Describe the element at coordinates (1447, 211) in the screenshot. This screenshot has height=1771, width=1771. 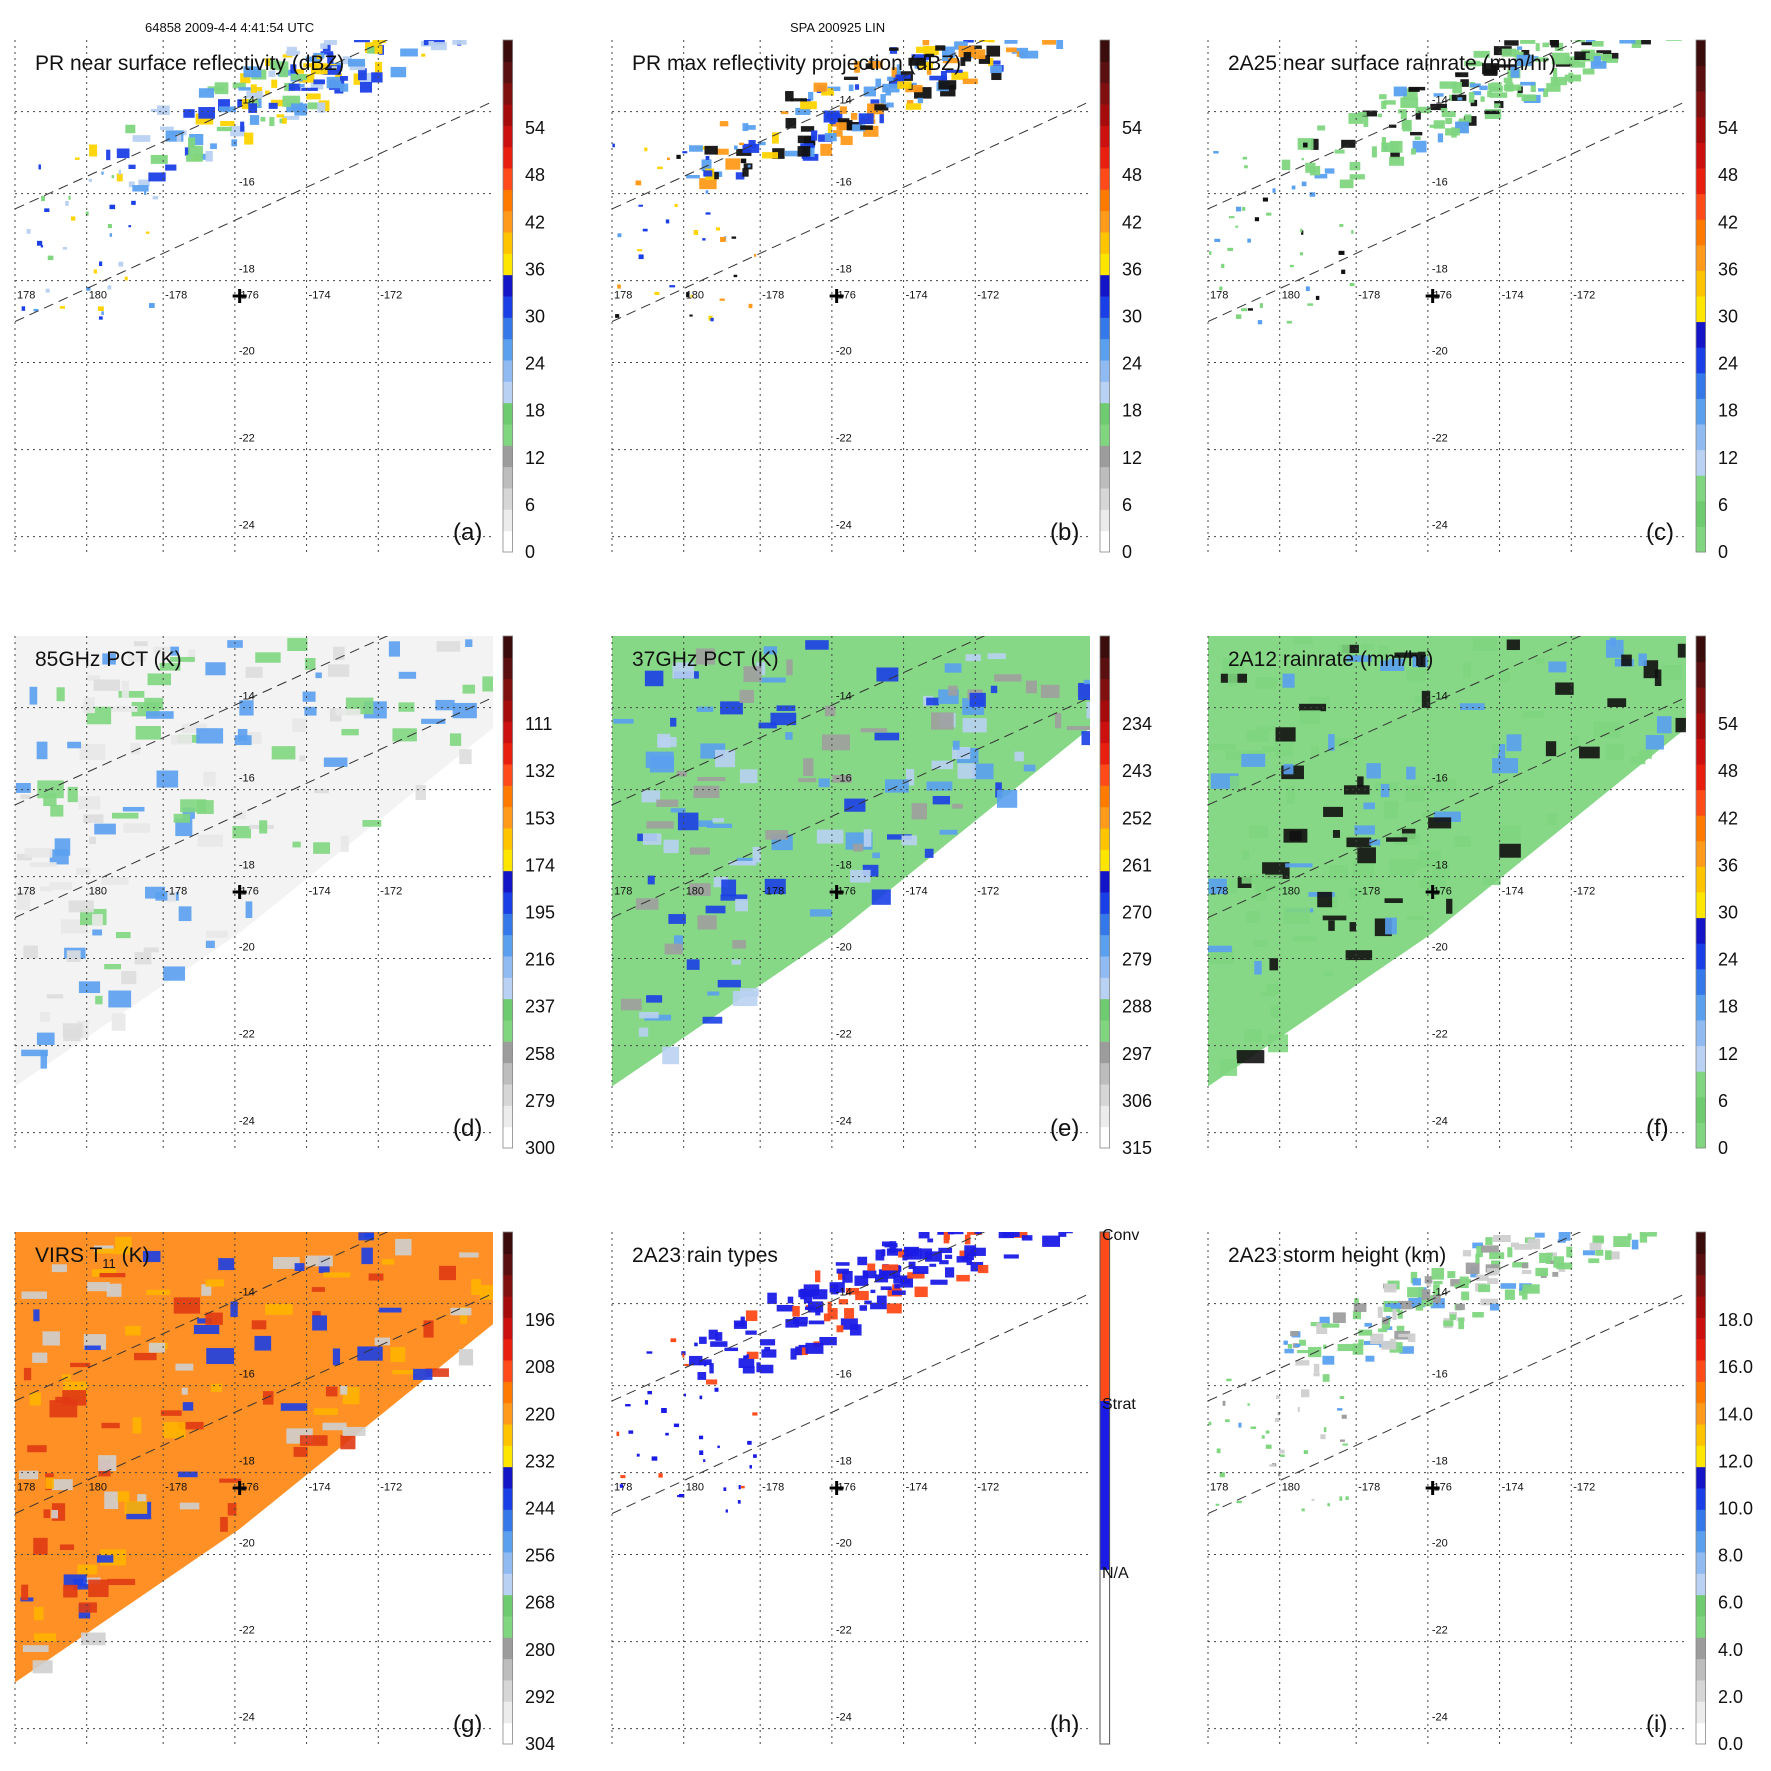
I see `swath-edge-line` at that location.